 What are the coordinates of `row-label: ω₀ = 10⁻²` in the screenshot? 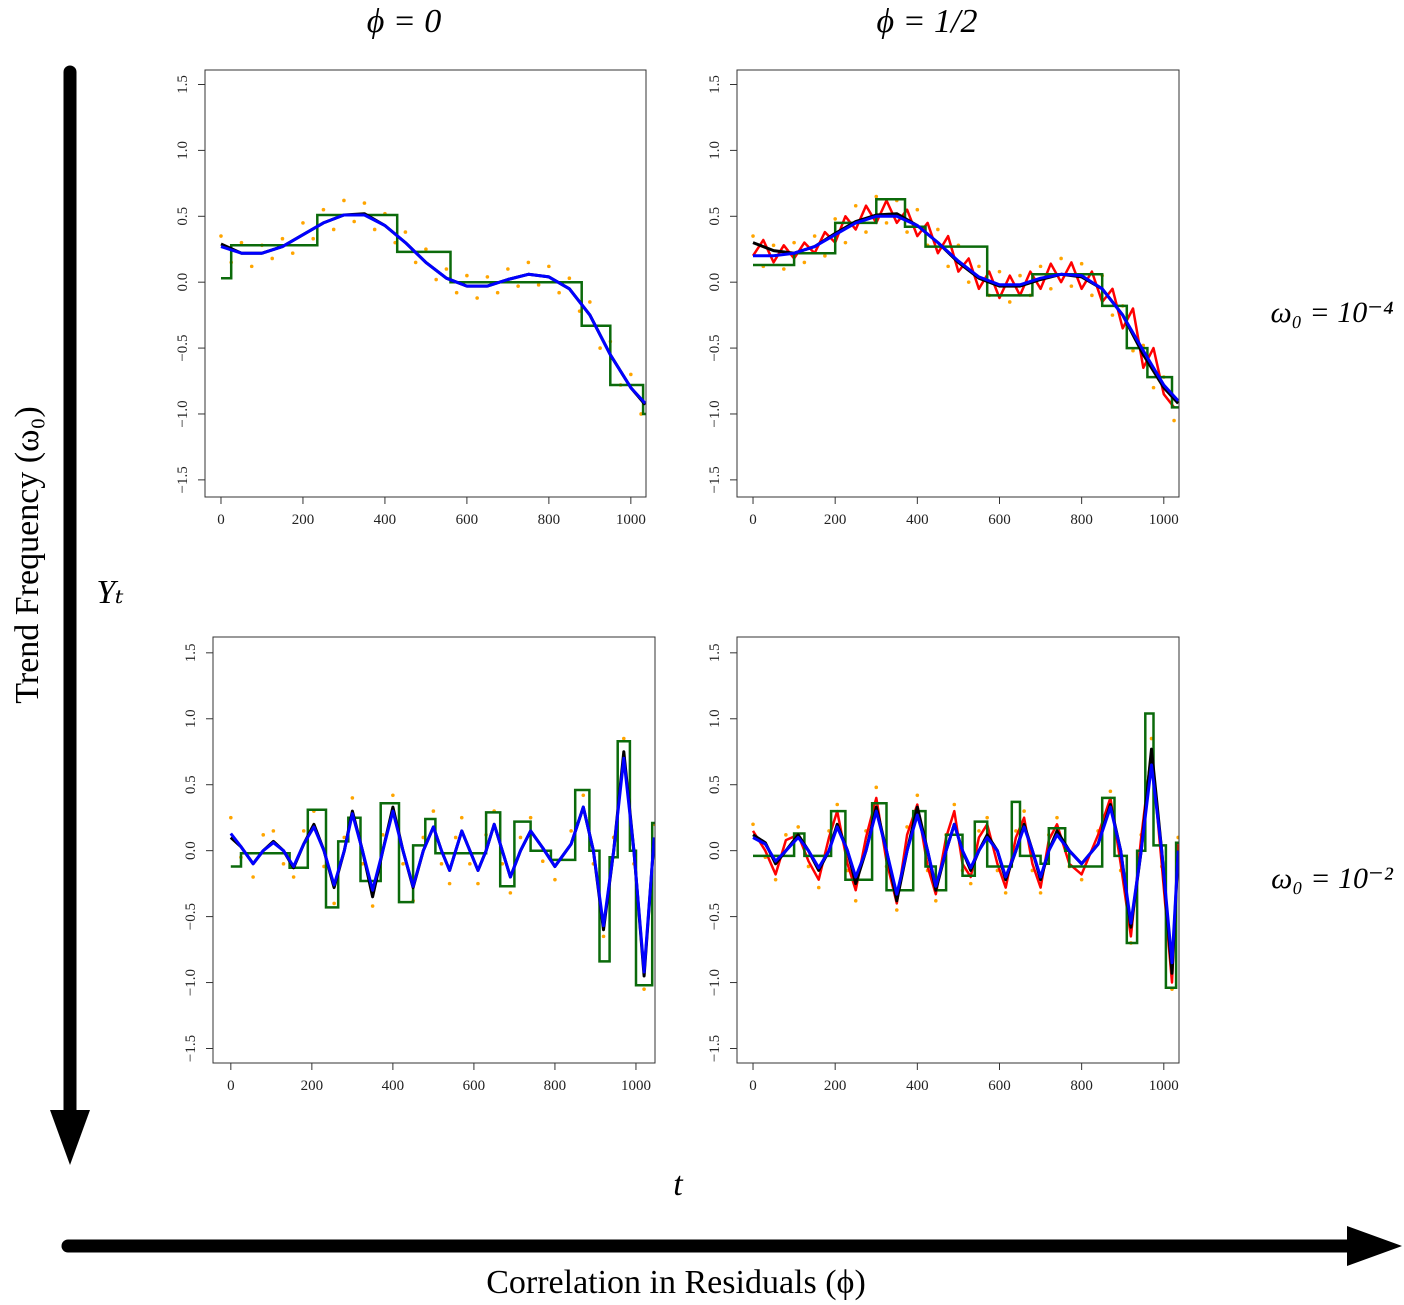 It's located at (1332, 878).